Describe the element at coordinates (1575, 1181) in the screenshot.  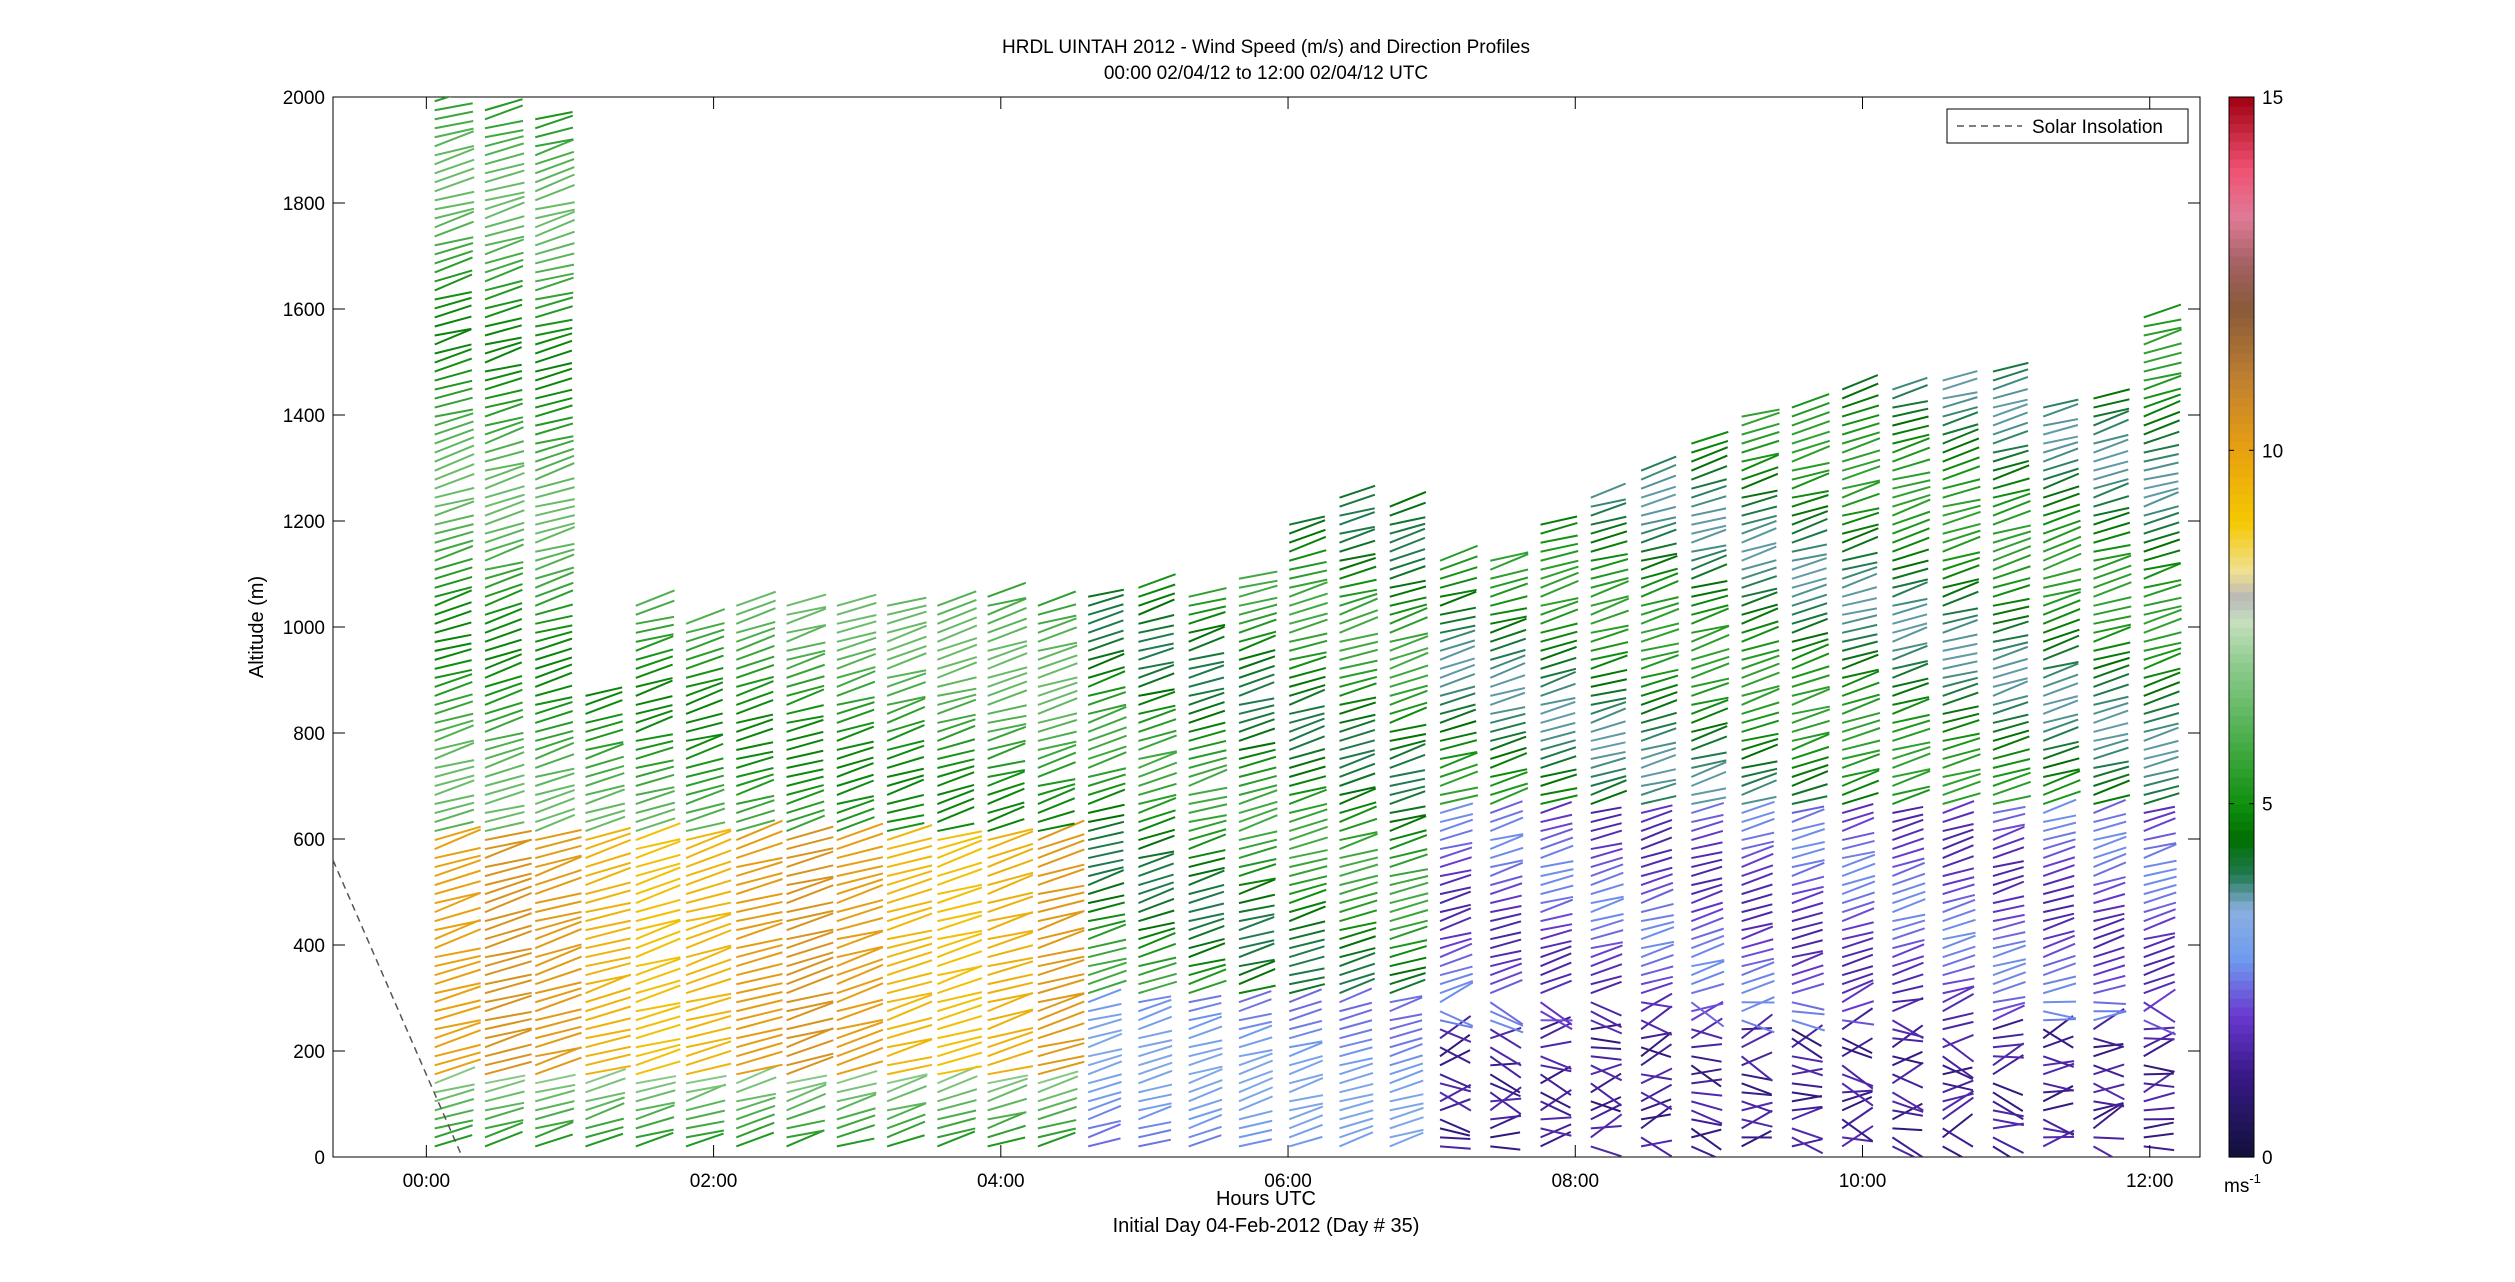
I see `x-tick-label: 08:00` at that location.